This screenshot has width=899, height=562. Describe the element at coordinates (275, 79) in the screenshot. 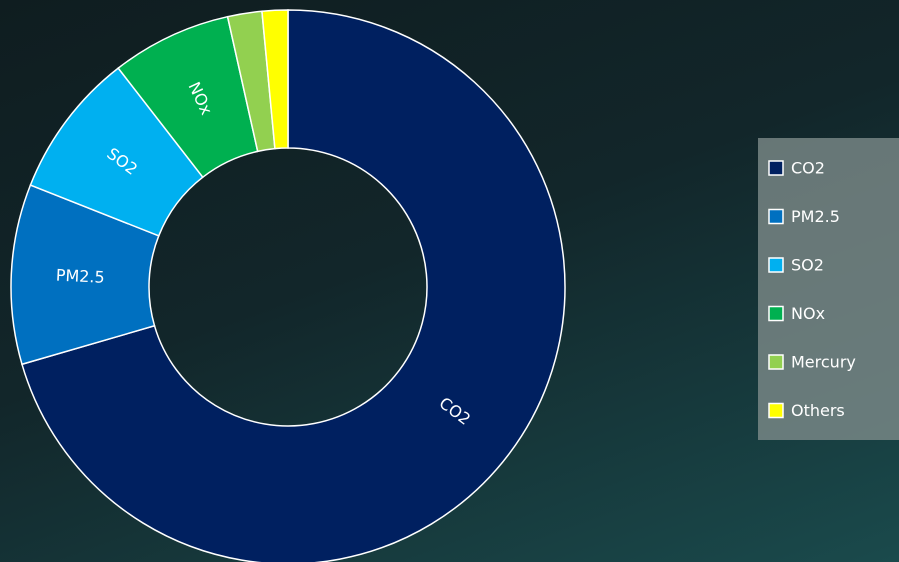

I see `donut-segment` at that location.